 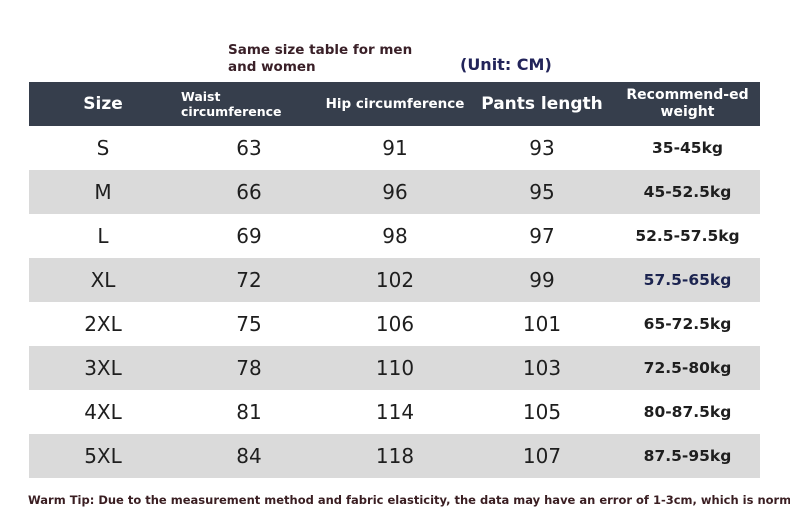 I want to click on cell-hip: 118, so click(x=395, y=456).